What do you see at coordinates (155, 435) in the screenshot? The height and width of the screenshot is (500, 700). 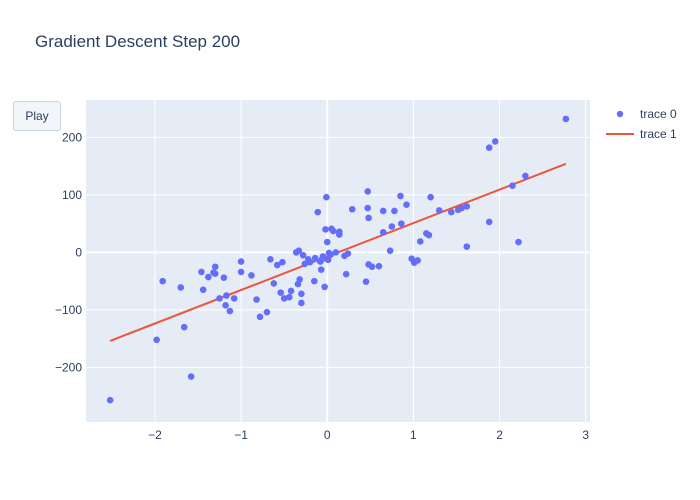 I see `x-tick-label: −2` at bounding box center [155, 435].